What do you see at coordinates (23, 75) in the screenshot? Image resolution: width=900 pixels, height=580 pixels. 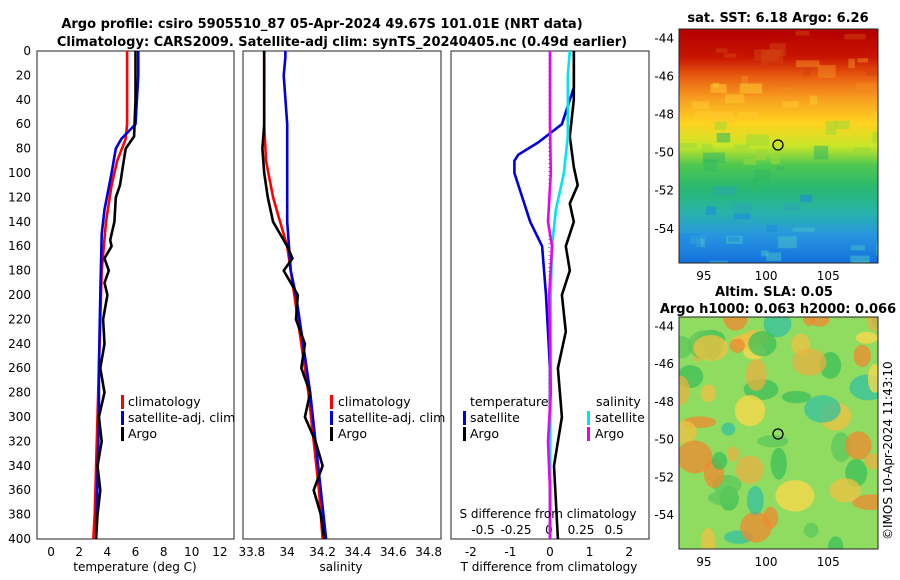 I see `depth-tick-label: 20` at bounding box center [23, 75].